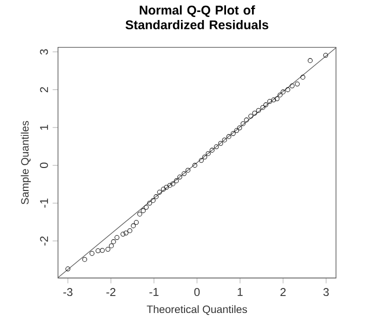 The width and height of the screenshot is (368, 333). What do you see at coordinates (197, 292) in the screenshot?
I see `x-tick-label: 0` at bounding box center [197, 292].